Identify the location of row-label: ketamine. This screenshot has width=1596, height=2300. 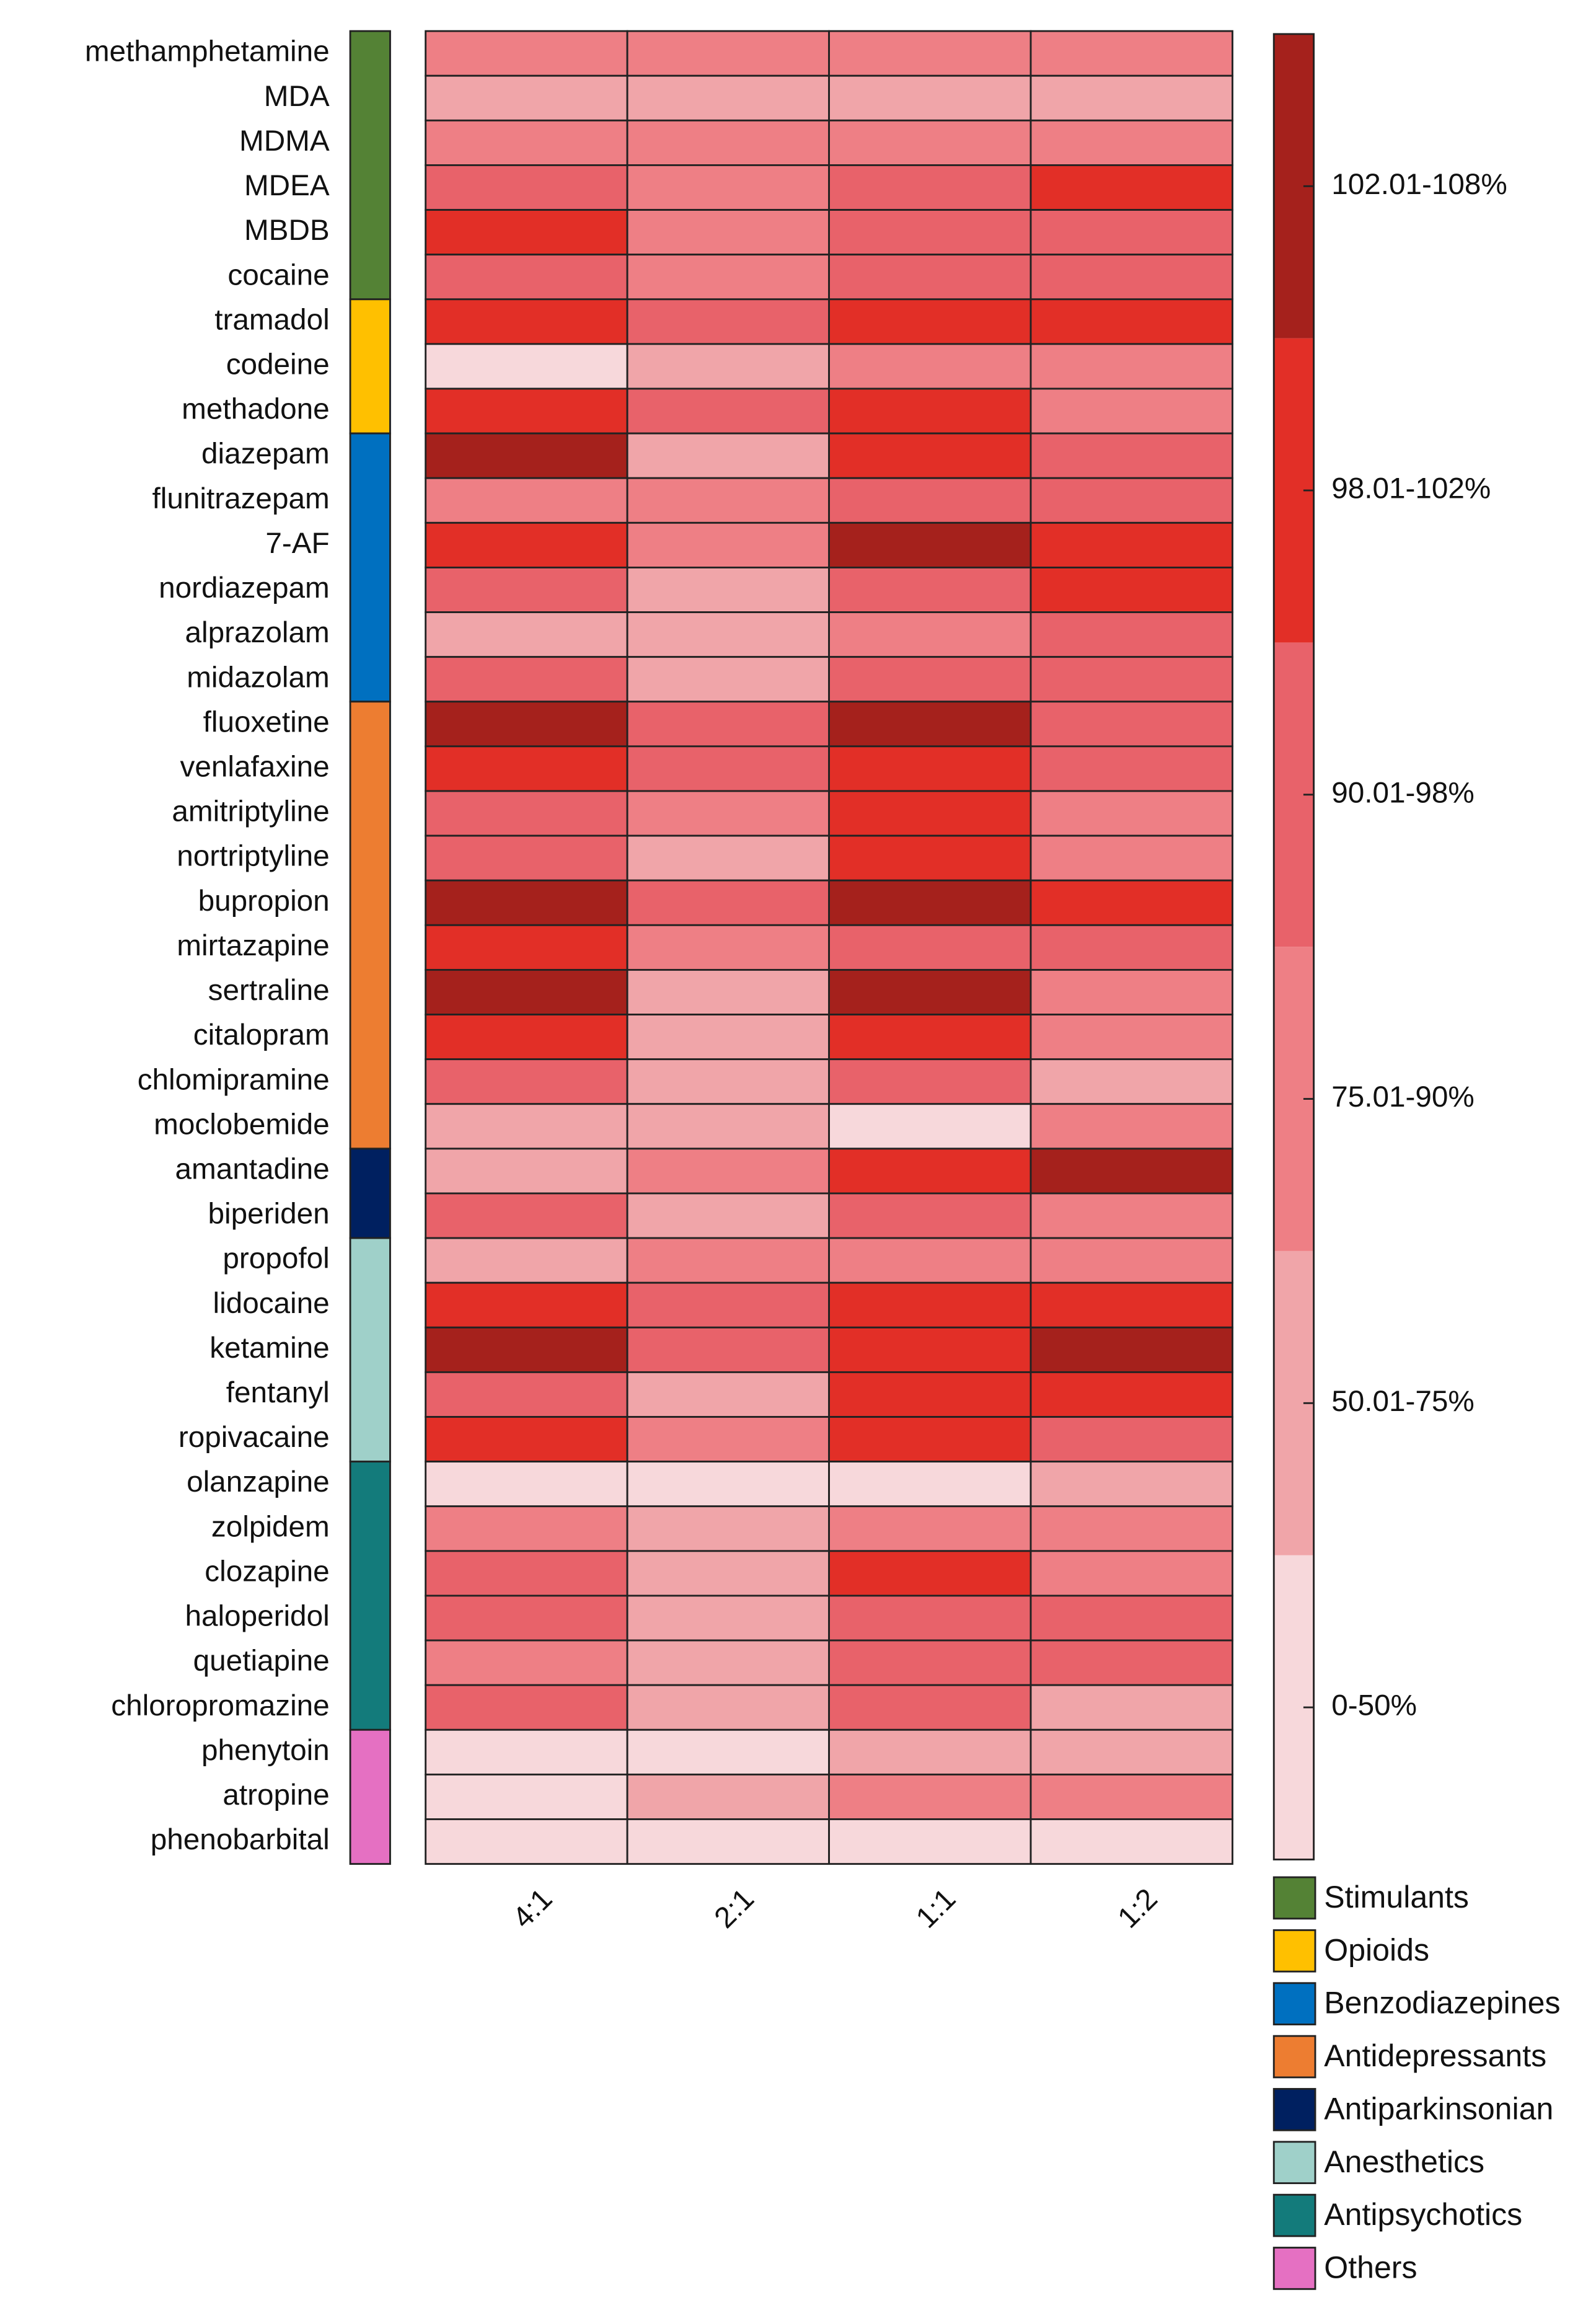
(269, 1349).